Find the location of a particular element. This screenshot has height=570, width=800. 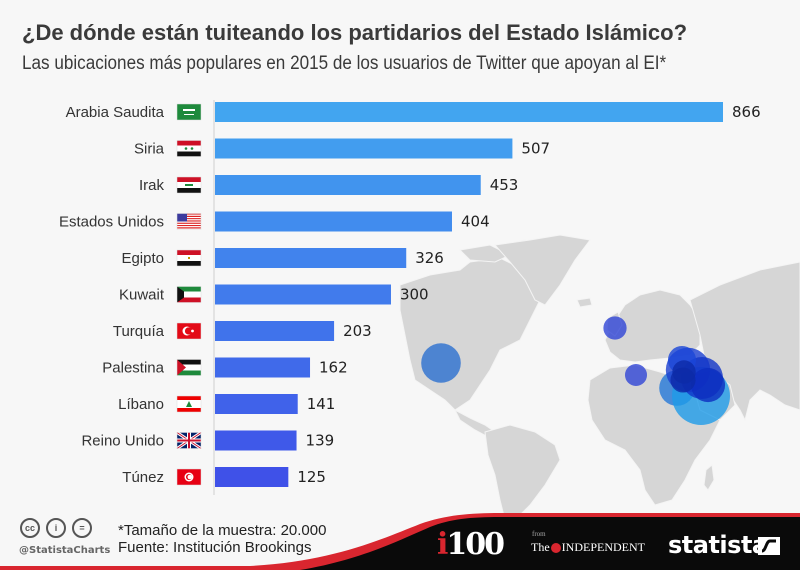

category-label: Túnez is located at coordinates (143, 477).